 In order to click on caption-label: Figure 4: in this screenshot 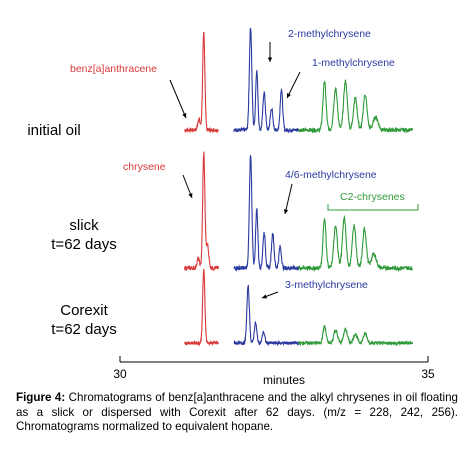, I will do `click(41, 397)`.